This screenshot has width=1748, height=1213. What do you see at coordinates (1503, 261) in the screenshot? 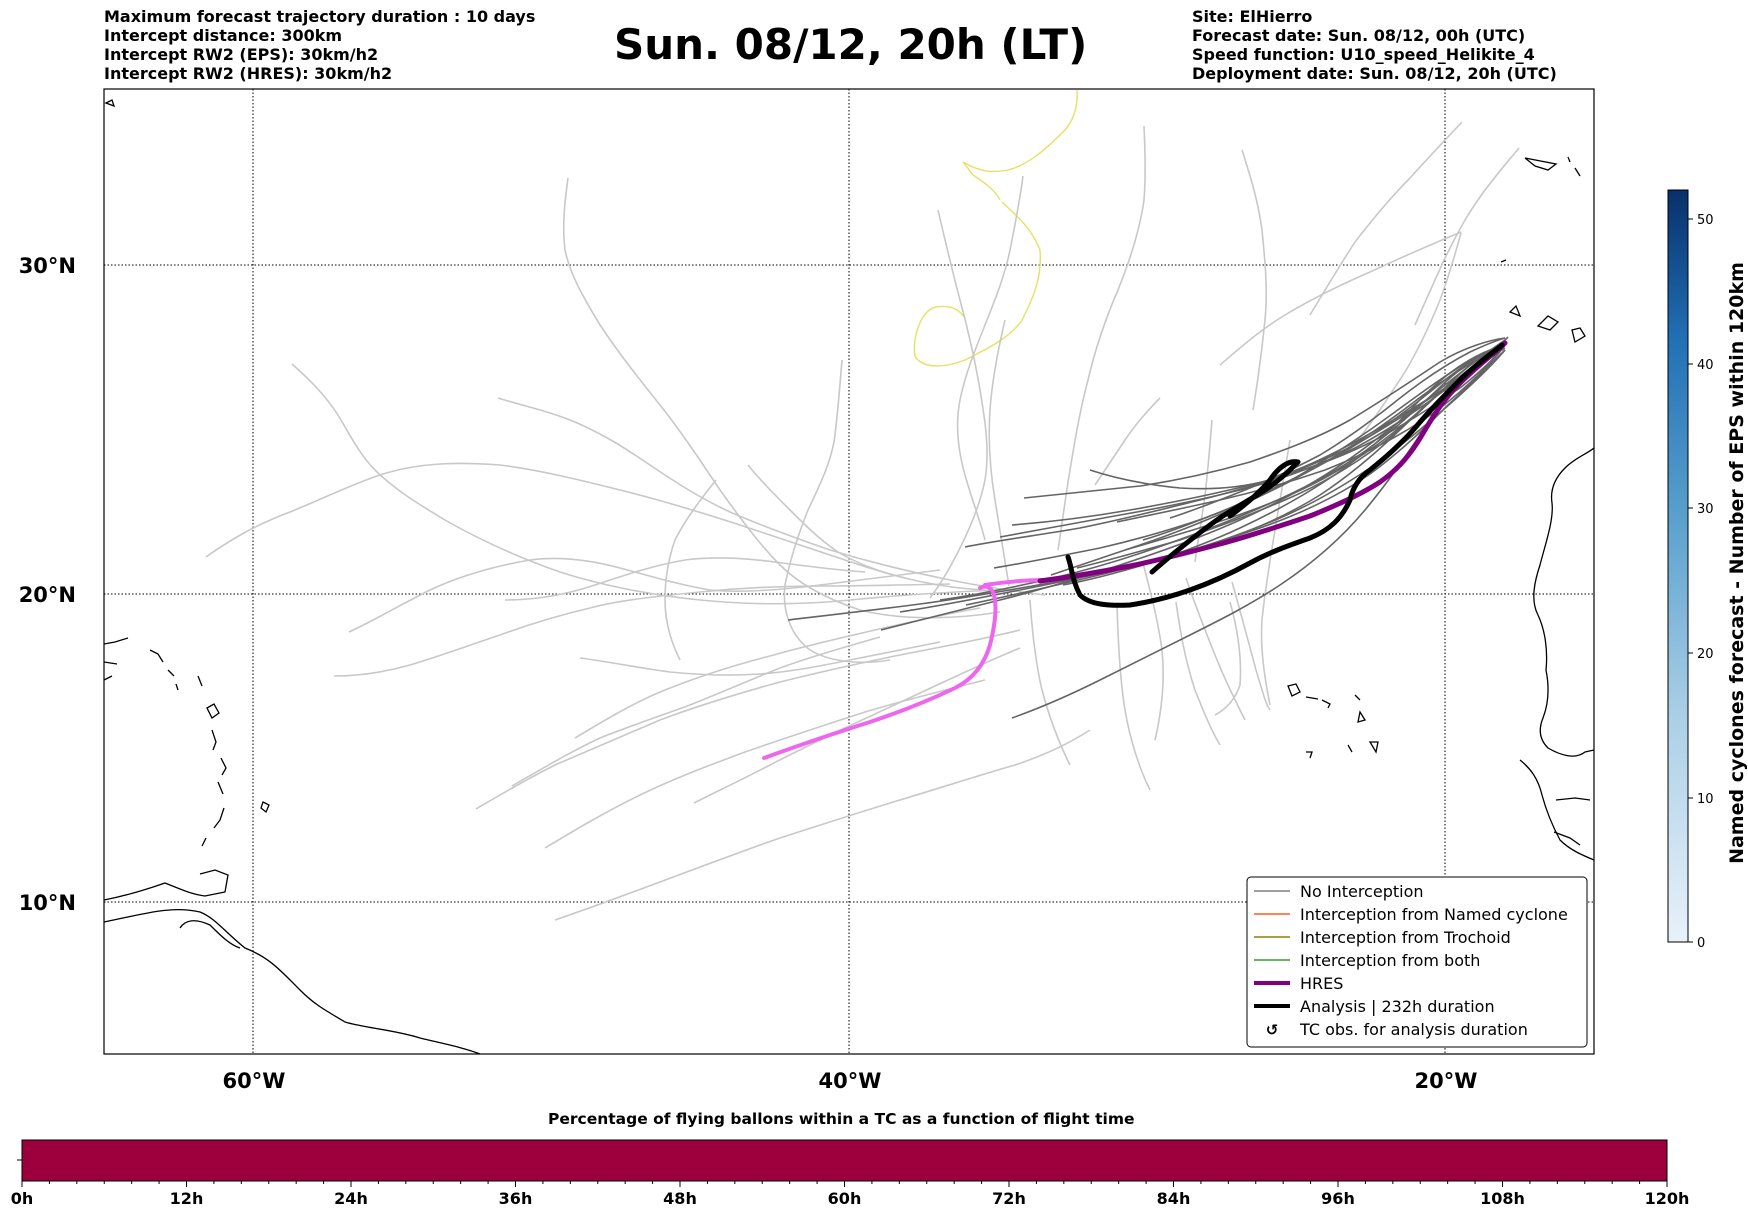
I see `coast-madeira` at bounding box center [1503, 261].